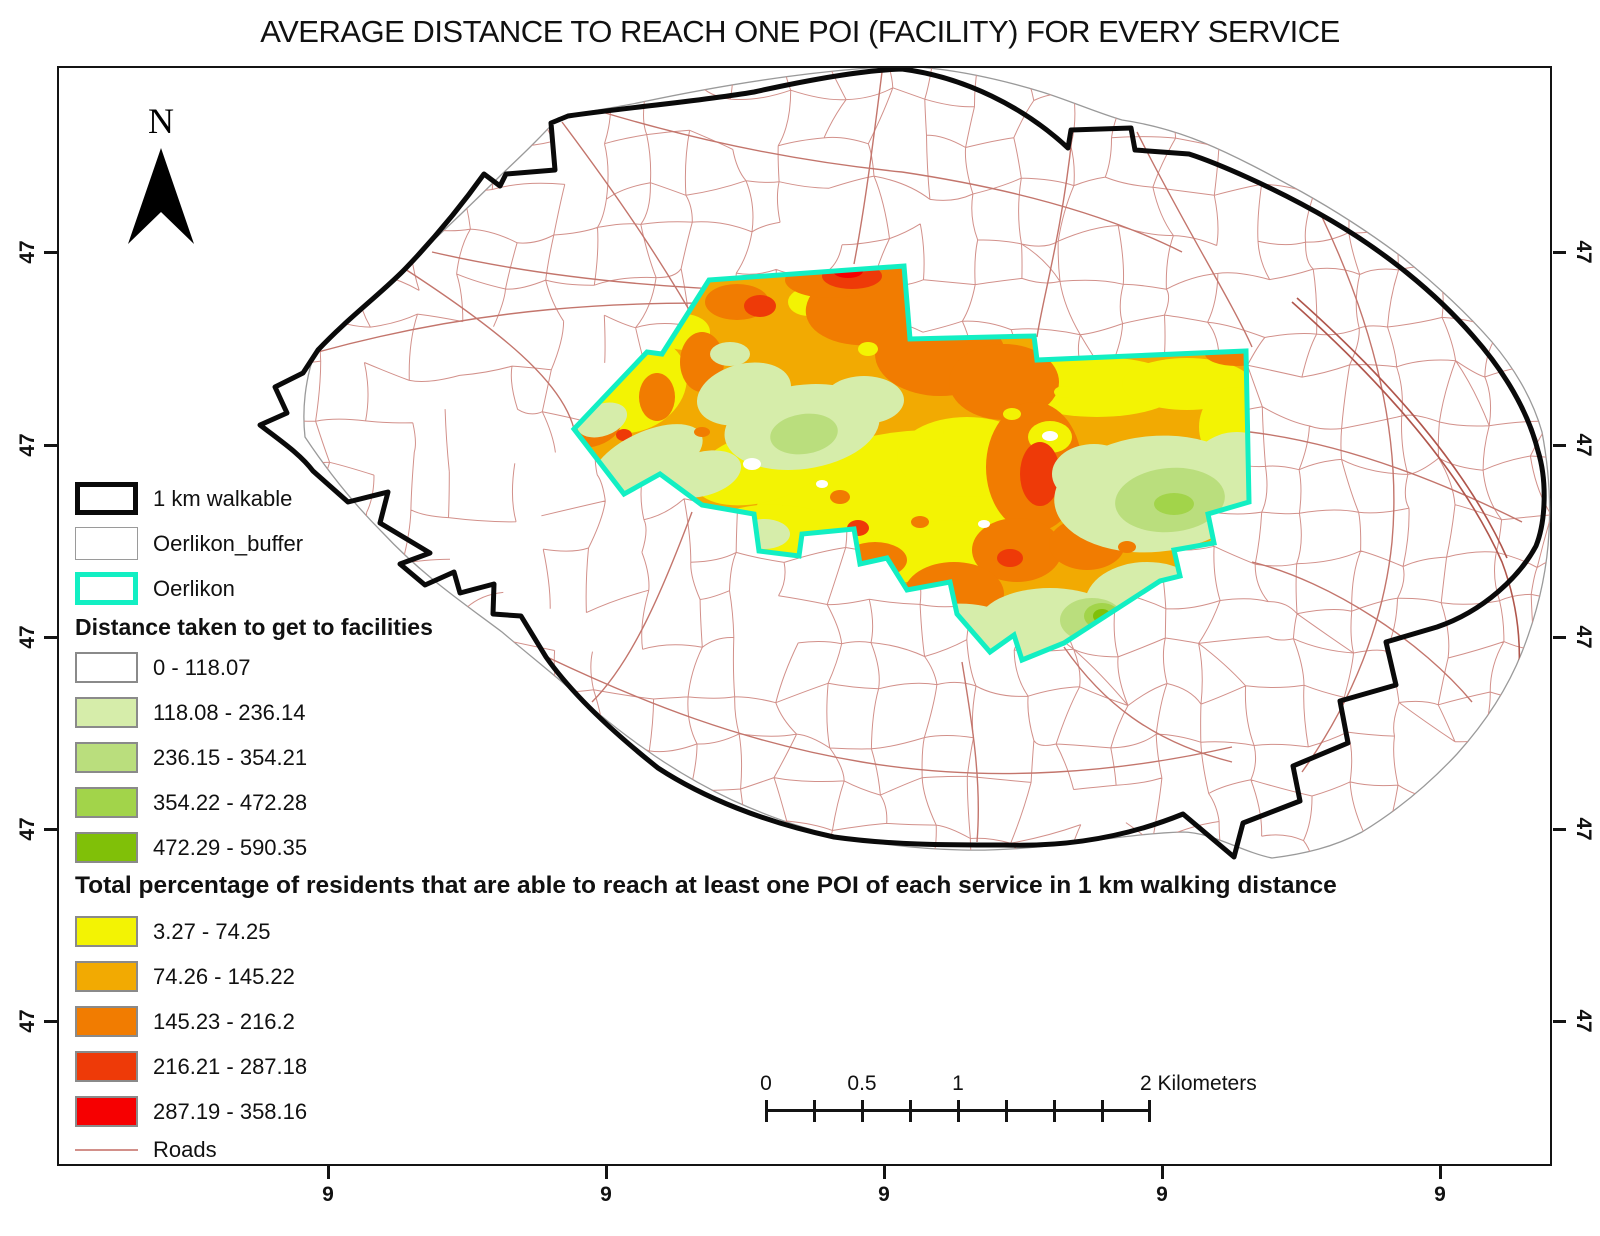 The height and width of the screenshot is (1236, 1600). I want to click on legend-item-buffer: Oerlikon_buffer, so click(189, 543).